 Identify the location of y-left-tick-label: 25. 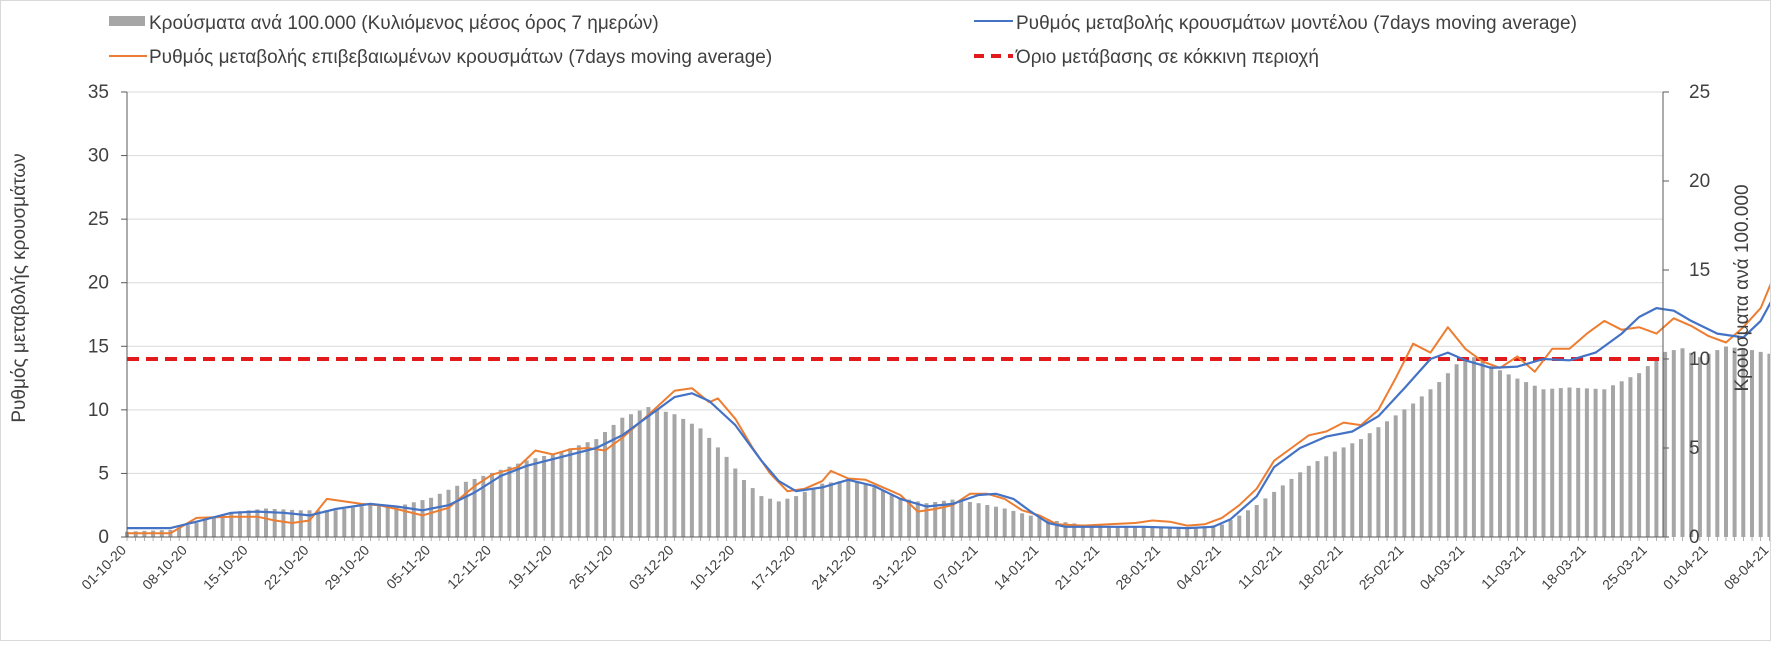
(98, 219).